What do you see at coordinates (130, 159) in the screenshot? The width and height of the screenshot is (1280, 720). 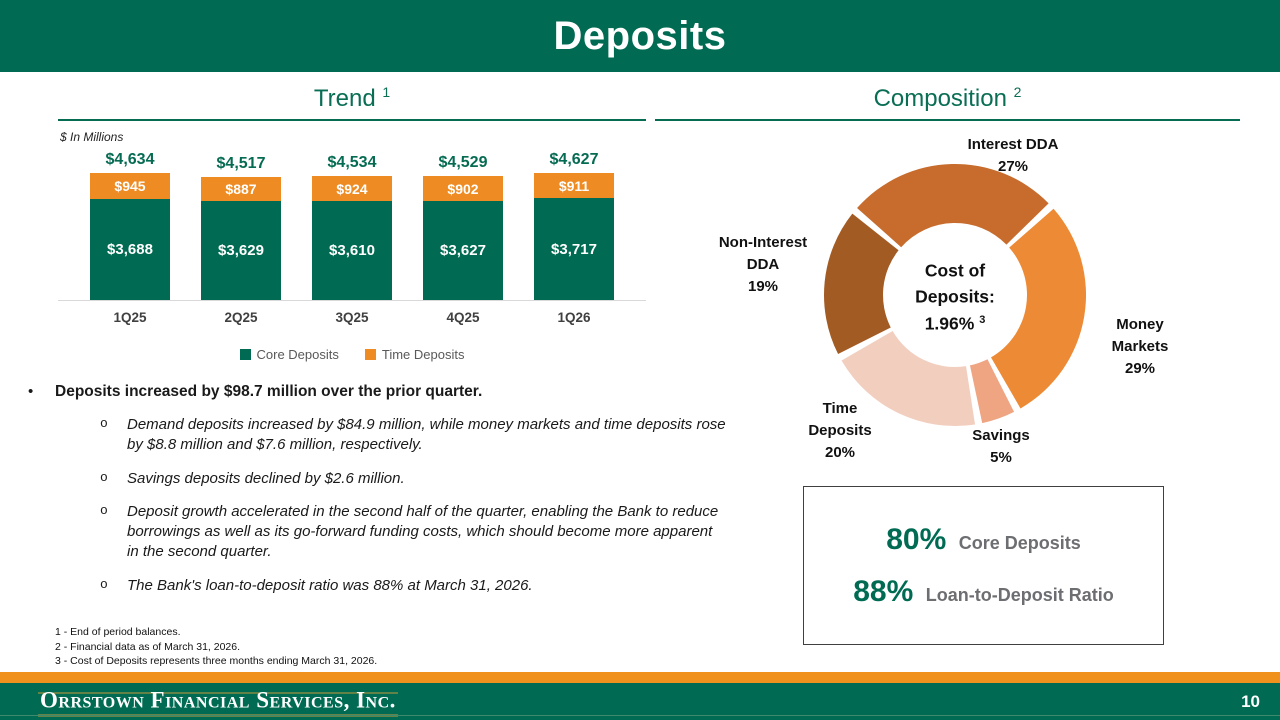 I see `bar-total-label: $4,634` at bounding box center [130, 159].